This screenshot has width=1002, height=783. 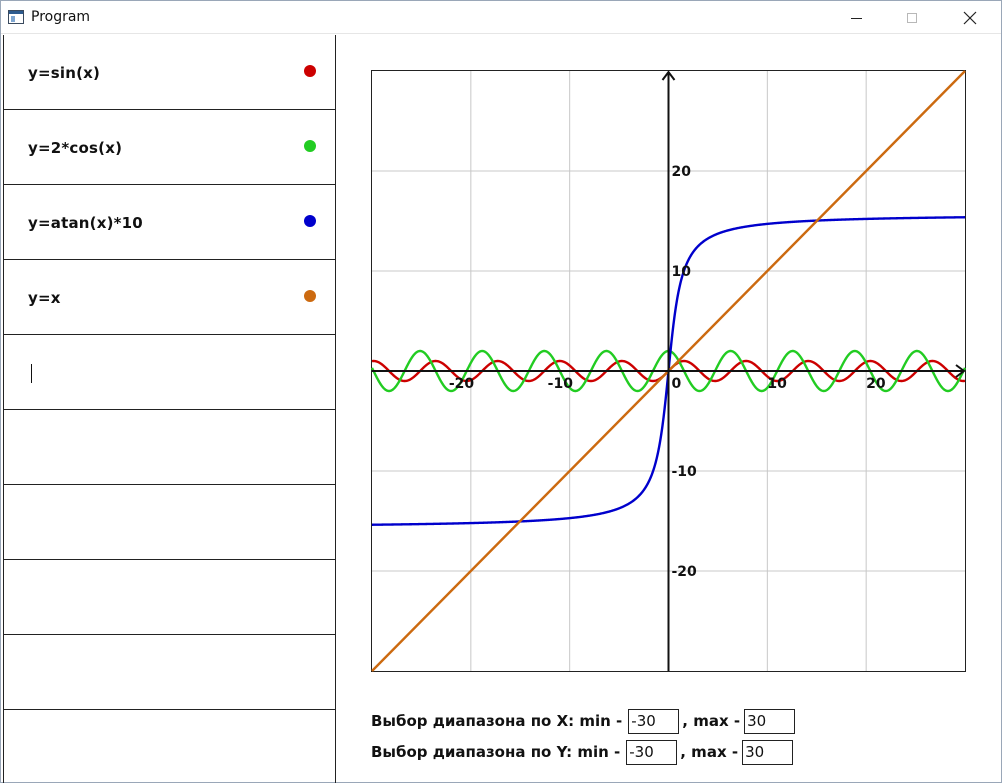 What do you see at coordinates (682, 272) in the screenshot?
I see `y-tick-label: 10` at bounding box center [682, 272].